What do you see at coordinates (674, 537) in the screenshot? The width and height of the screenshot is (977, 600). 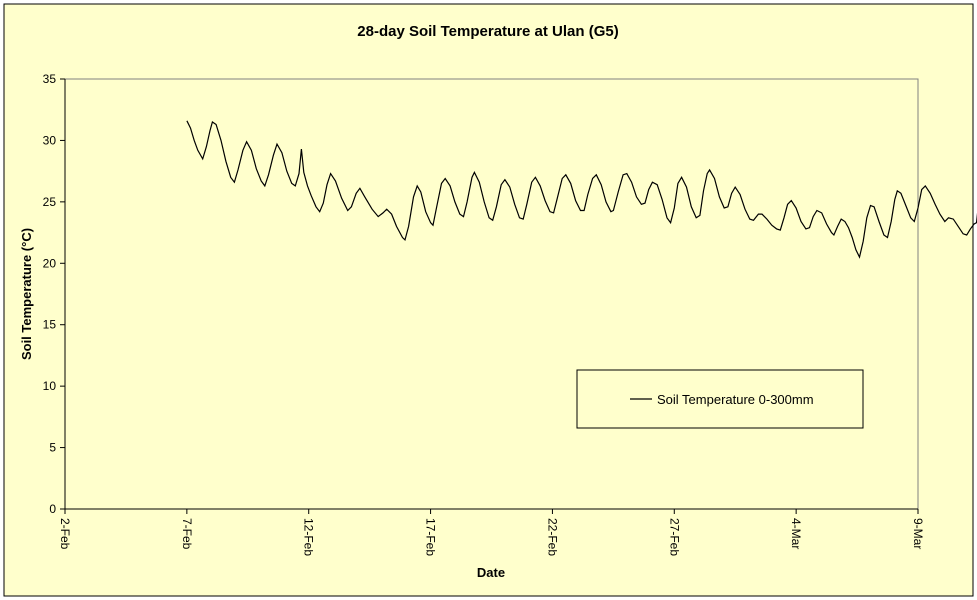 I see `x-tick-label: 27-Feb` at bounding box center [674, 537].